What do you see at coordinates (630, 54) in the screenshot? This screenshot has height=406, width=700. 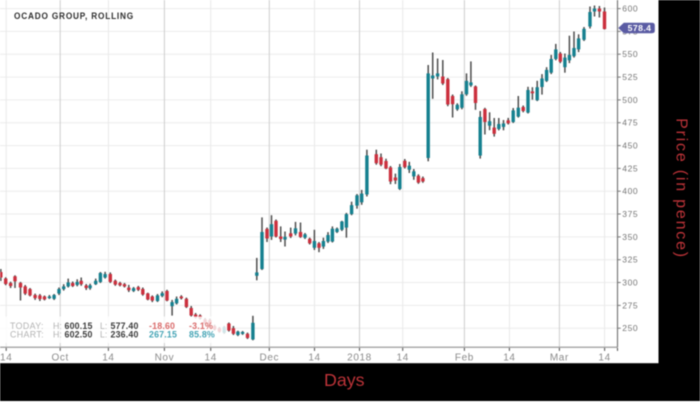 I see `svg-text: 550` at bounding box center [630, 54].